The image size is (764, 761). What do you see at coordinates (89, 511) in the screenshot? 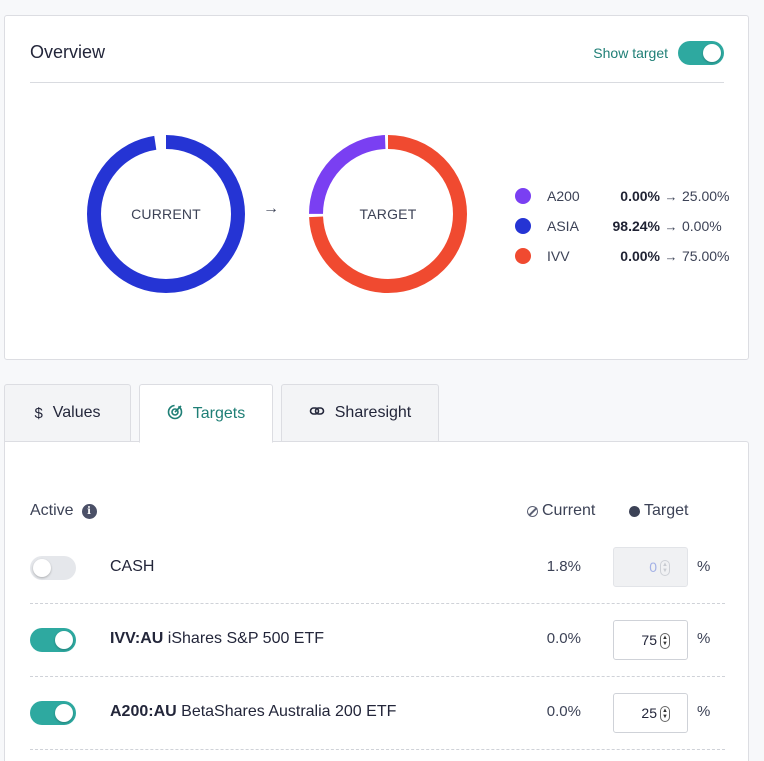
I see `info-icon: i` at bounding box center [89, 511].